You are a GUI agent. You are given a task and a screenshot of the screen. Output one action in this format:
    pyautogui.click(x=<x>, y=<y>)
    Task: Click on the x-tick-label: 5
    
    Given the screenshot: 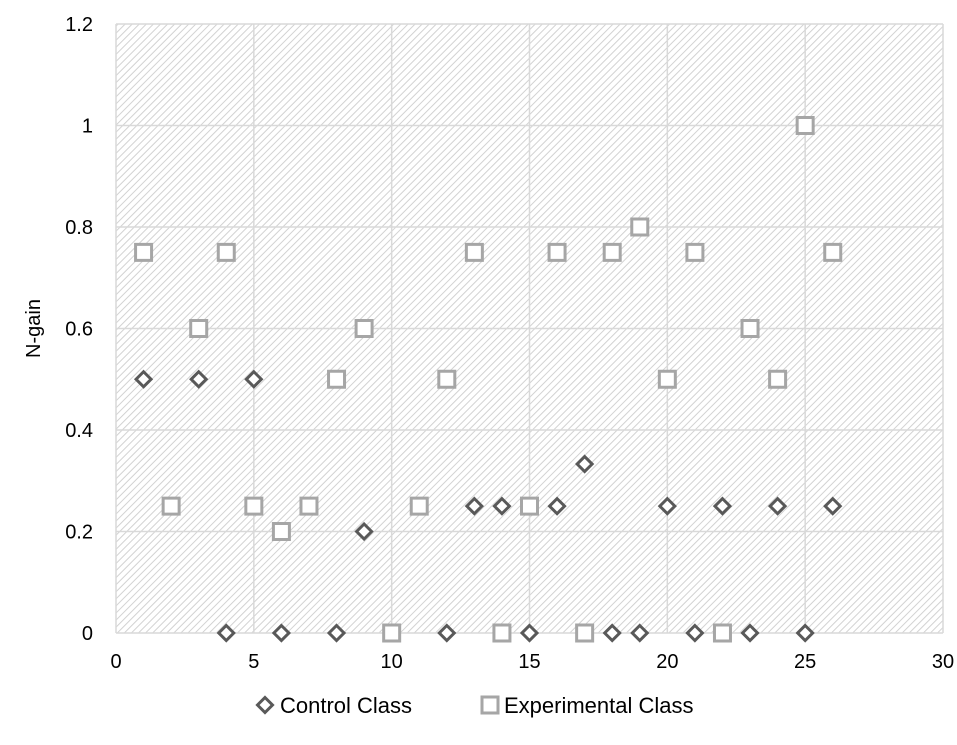 What is the action you would take?
    pyautogui.click(x=253, y=662)
    